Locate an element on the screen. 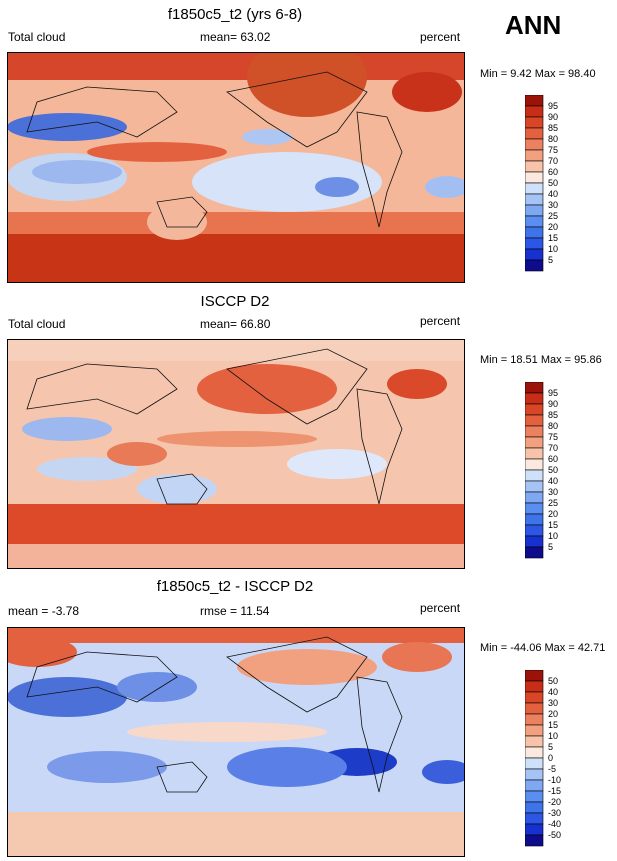 This screenshot has height=861, width=617. panel3-colorbar-label: -50 is located at coordinates (554, 835).